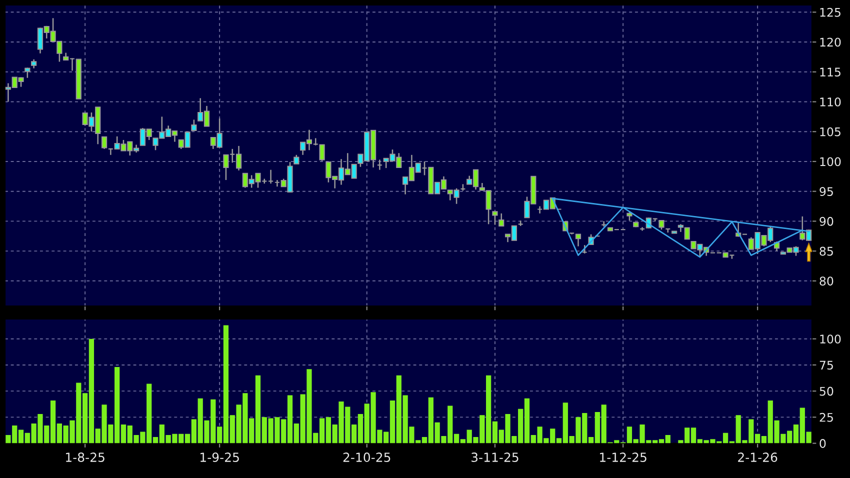  Describe the element at coordinates (826, 251) in the screenshot. I see `y-tick-label: 85` at that location.